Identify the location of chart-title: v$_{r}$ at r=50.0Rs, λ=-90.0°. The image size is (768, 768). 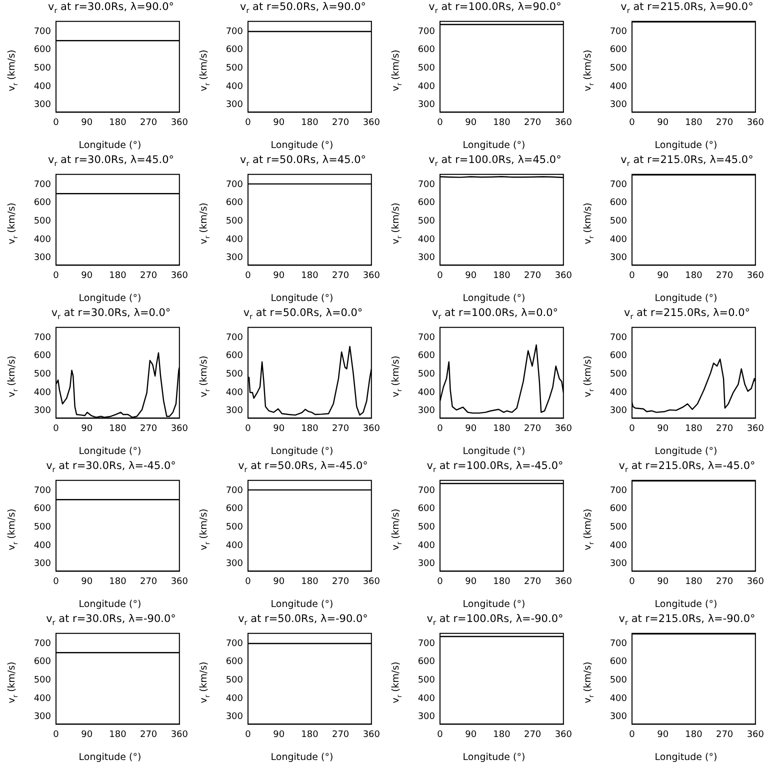
(303, 620).